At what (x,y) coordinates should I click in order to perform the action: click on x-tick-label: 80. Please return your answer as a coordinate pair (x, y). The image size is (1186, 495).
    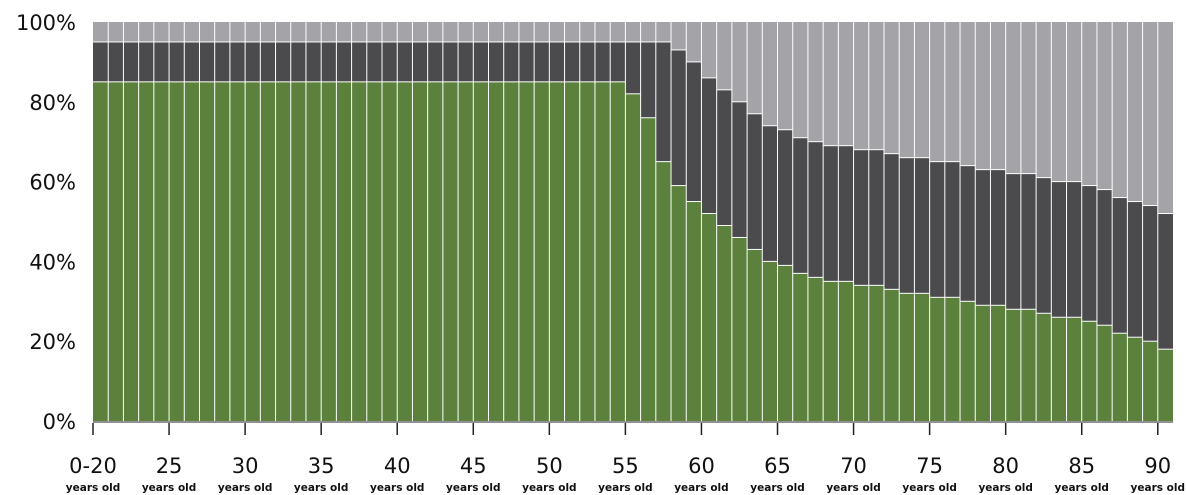
    Looking at the image, I should click on (1005, 466).